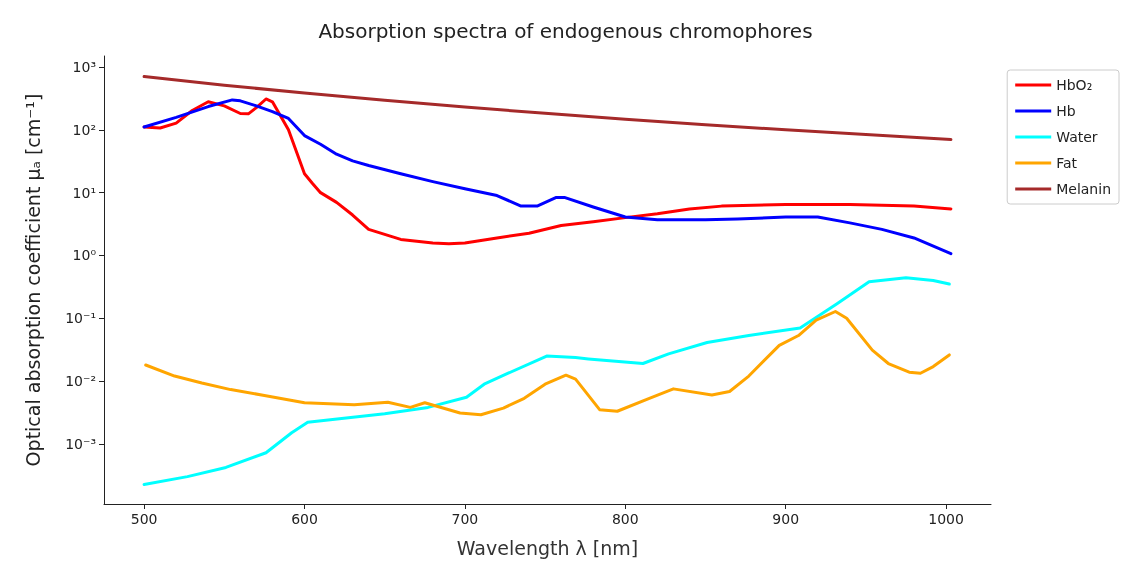  Describe the element at coordinates (625, 519) in the screenshot. I see `x-tick-label: 800` at that location.